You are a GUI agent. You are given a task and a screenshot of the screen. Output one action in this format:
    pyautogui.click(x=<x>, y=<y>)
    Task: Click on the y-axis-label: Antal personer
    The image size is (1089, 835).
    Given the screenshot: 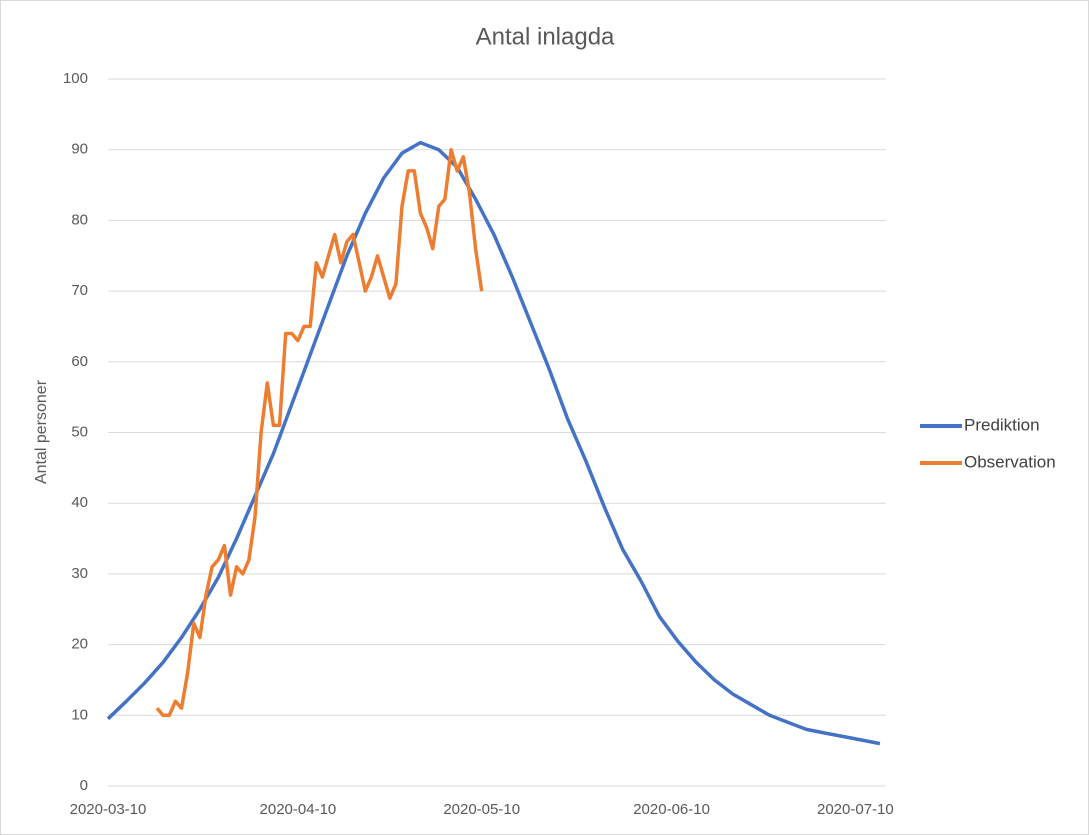 What is the action you would take?
    pyautogui.click(x=41, y=431)
    